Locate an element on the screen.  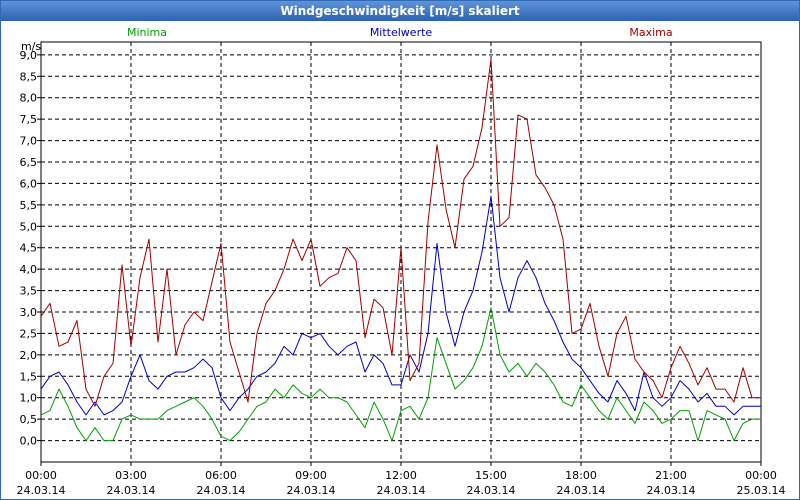
x-tick-time: 09:00 is located at coordinates (311, 475).